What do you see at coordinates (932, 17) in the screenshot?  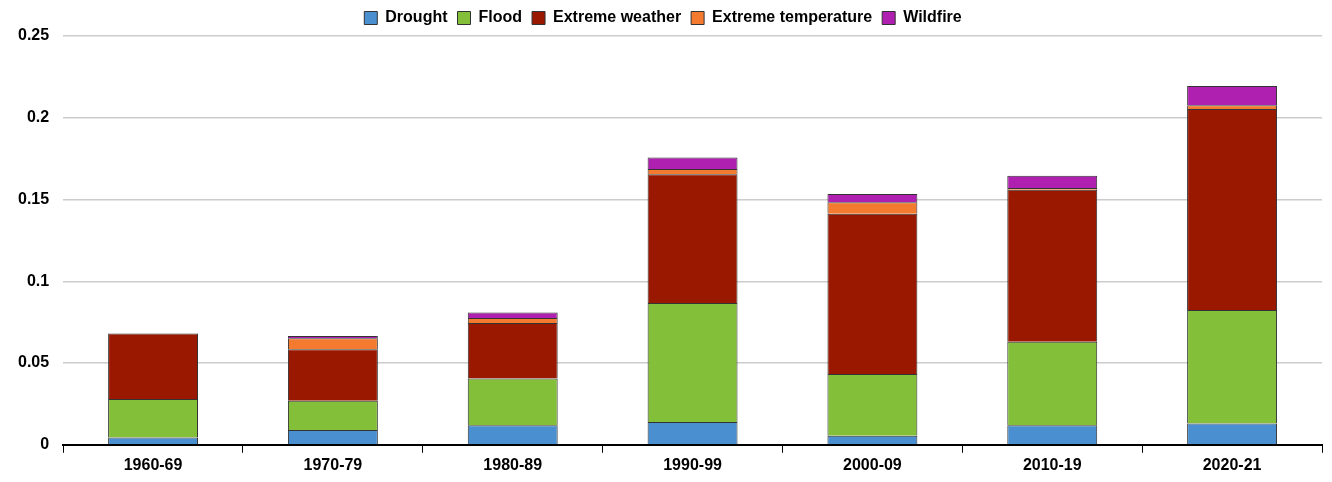 I see `legend-label: Wildfire` at bounding box center [932, 17].